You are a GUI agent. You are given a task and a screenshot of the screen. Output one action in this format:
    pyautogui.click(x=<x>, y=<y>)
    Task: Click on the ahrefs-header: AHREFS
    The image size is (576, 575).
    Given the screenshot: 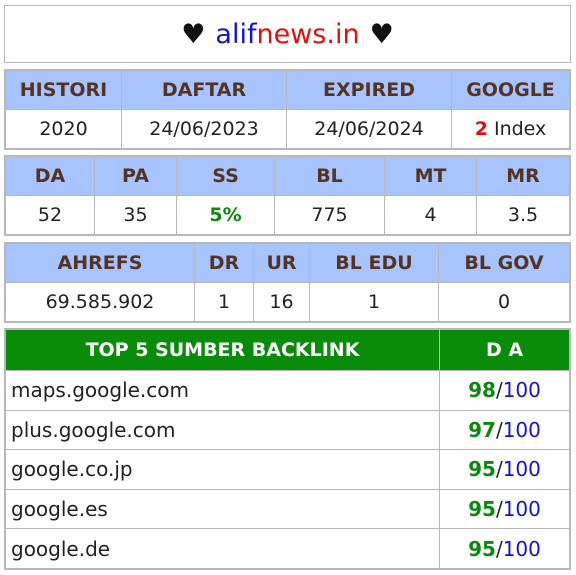 What is the action you would take?
    pyautogui.click(x=100, y=263)
    